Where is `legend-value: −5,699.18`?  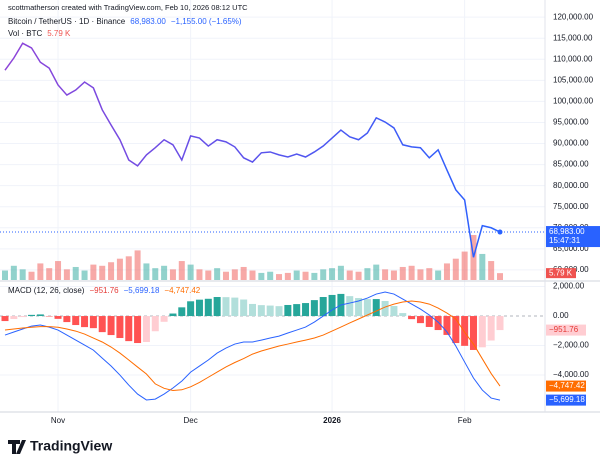 legend-value: −5,699.18 is located at coordinates (142, 290).